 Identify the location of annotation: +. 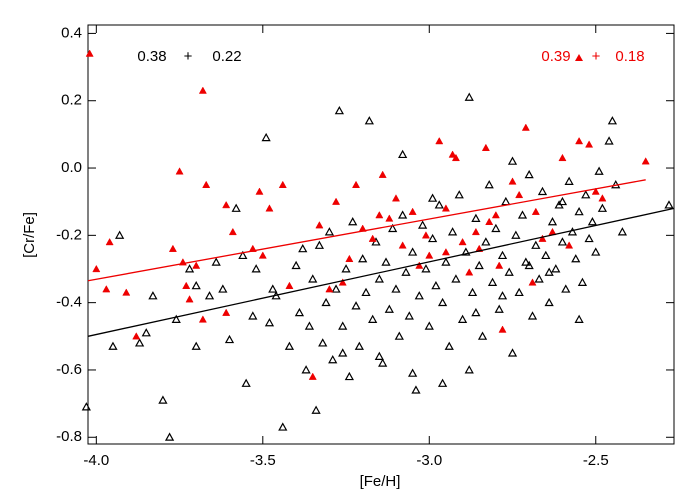
(596, 56).